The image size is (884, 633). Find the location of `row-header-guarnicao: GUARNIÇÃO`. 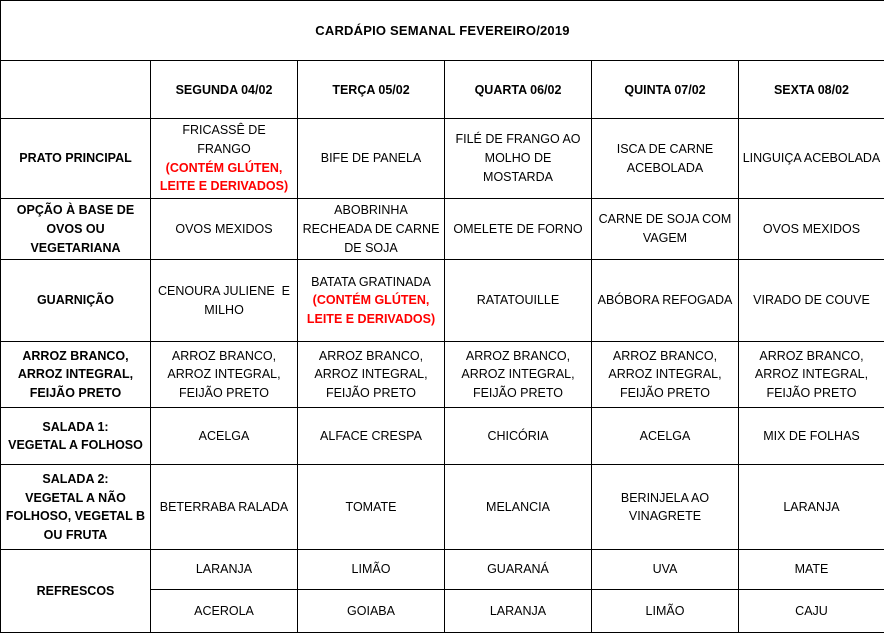

row-header-guarnicao: GUARNIÇÃO is located at coordinates (76, 301).